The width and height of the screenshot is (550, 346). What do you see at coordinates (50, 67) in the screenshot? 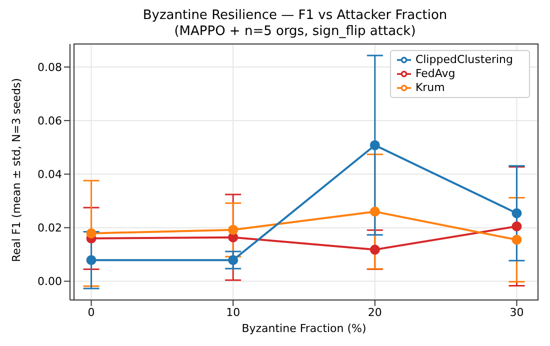
I see `y-tick-label: 0.08` at bounding box center [50, 67].